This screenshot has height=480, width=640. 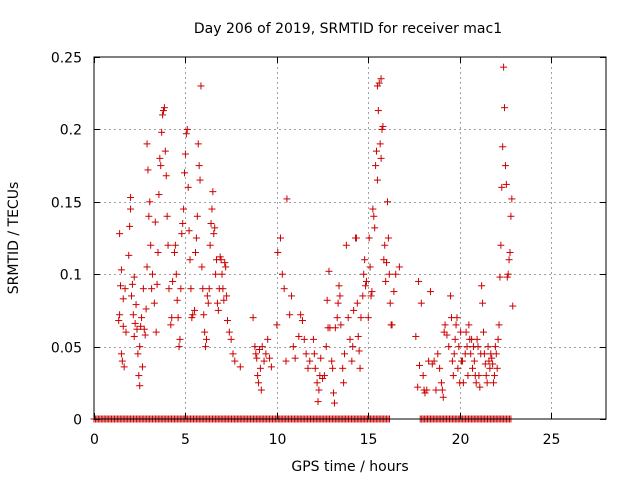 What do you see at coordinates (94, 440) in the screenshot?
I see `x-tick-label: 0` at bounding box center [94, 440].